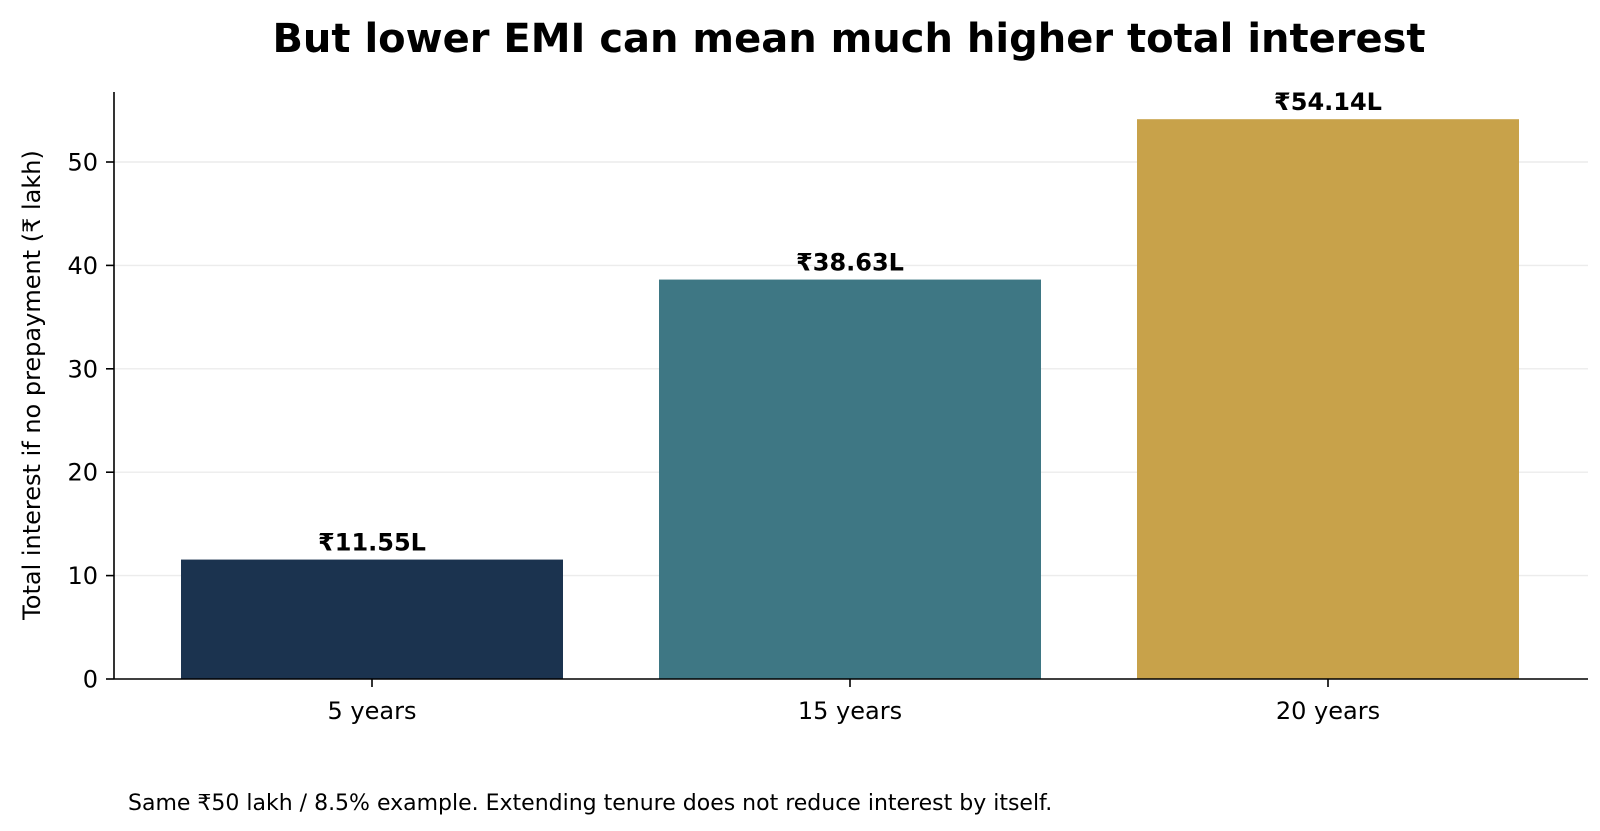 The image size is (1600, 831). What do you see at coordinates (82, 163) in the screenshot?
I see `y-tick-label: 50` at bounding box center [82, 163].